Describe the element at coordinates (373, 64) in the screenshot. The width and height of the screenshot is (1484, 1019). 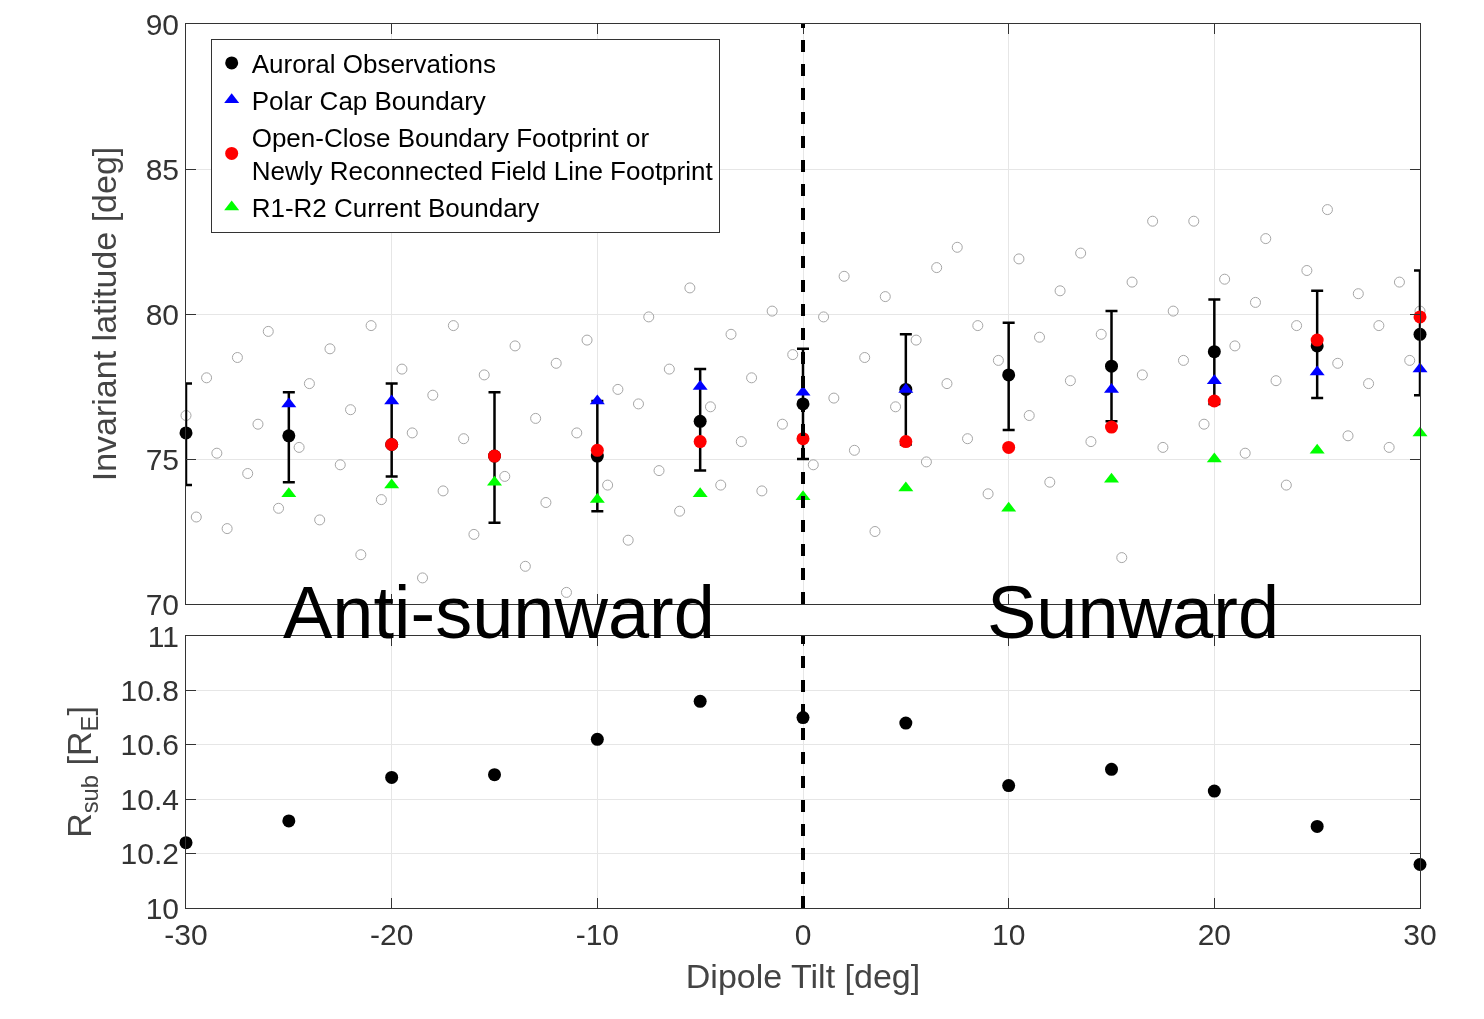
I see `legend-label: Auroral Observations` at that location.